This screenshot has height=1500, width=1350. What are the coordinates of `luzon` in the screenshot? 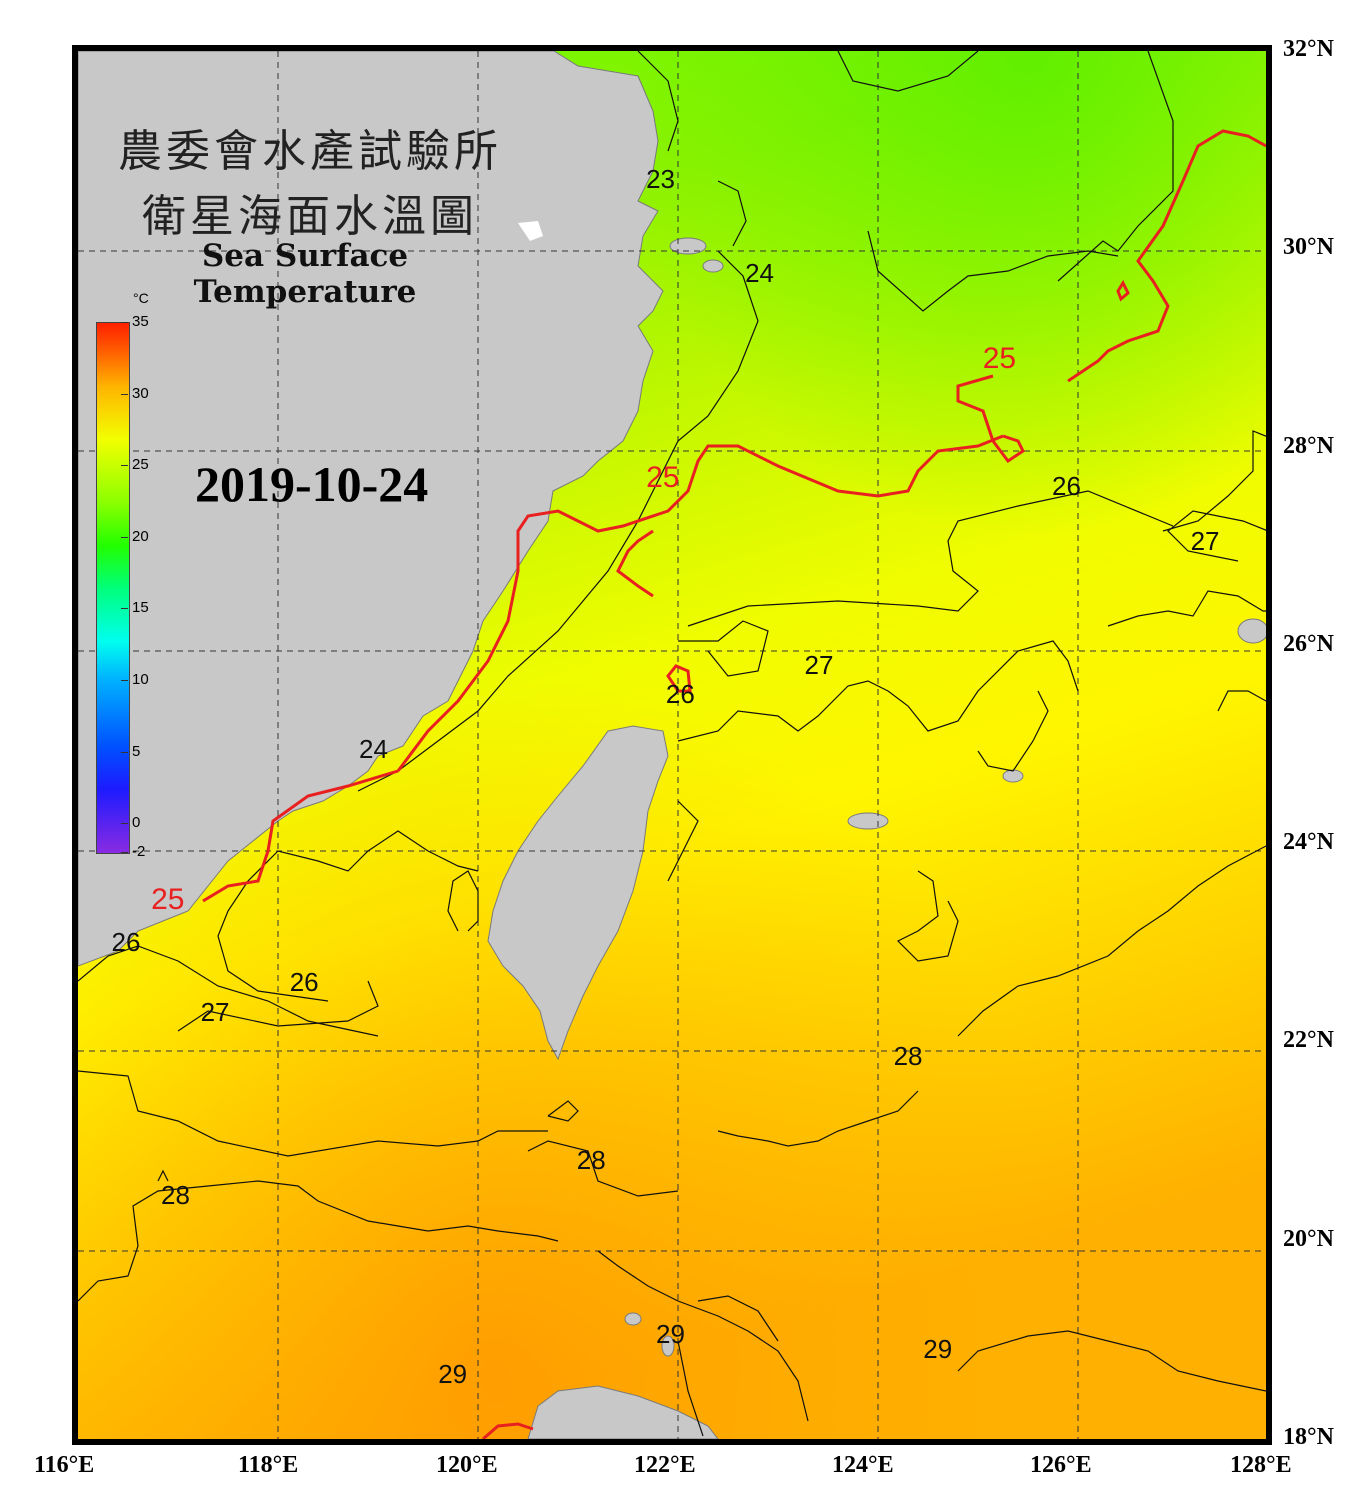 It's located at (623, 1412).